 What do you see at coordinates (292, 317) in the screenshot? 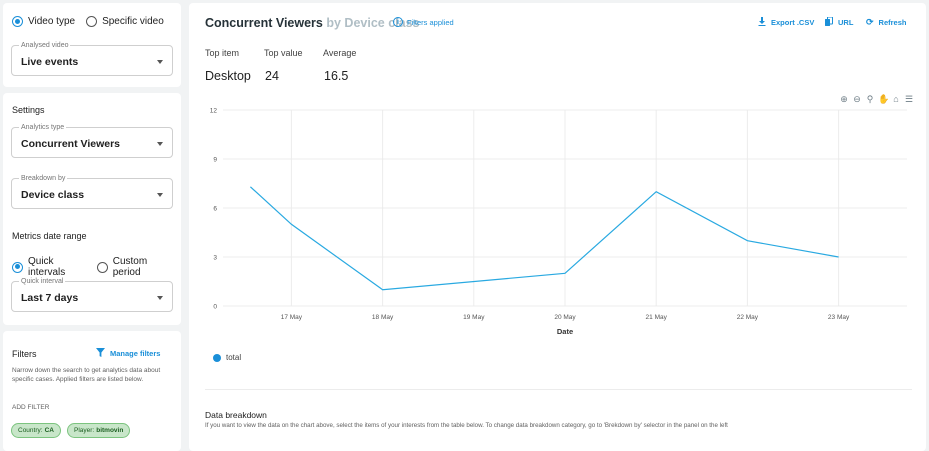
I see `x-tick-label: 17 May` at bounding box center [292, 317].